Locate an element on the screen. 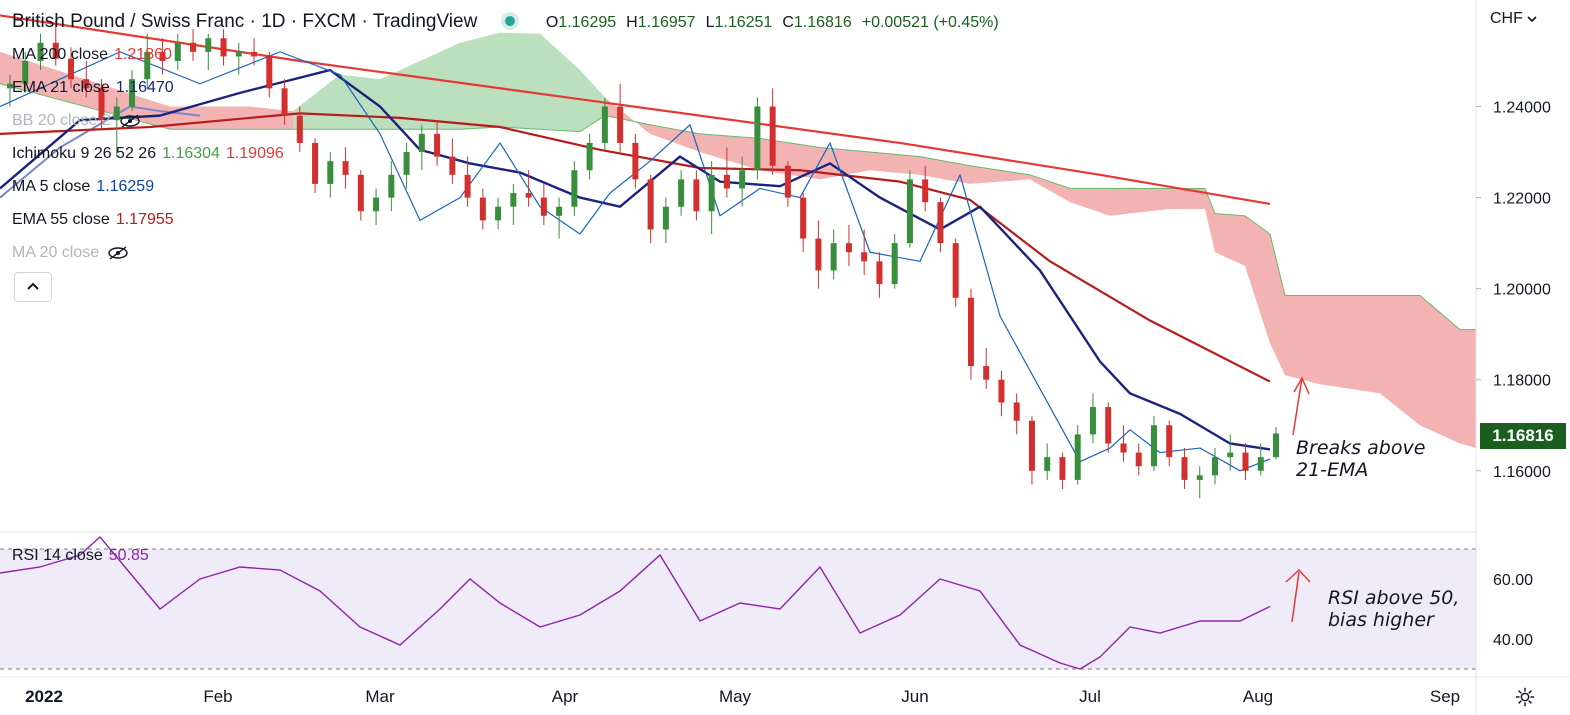 This screenshot has height=715, width=1570. time-axis: 2022 Feb Mar Apr May Jun Jul Aug Sep is located at coordinates (742, 696).